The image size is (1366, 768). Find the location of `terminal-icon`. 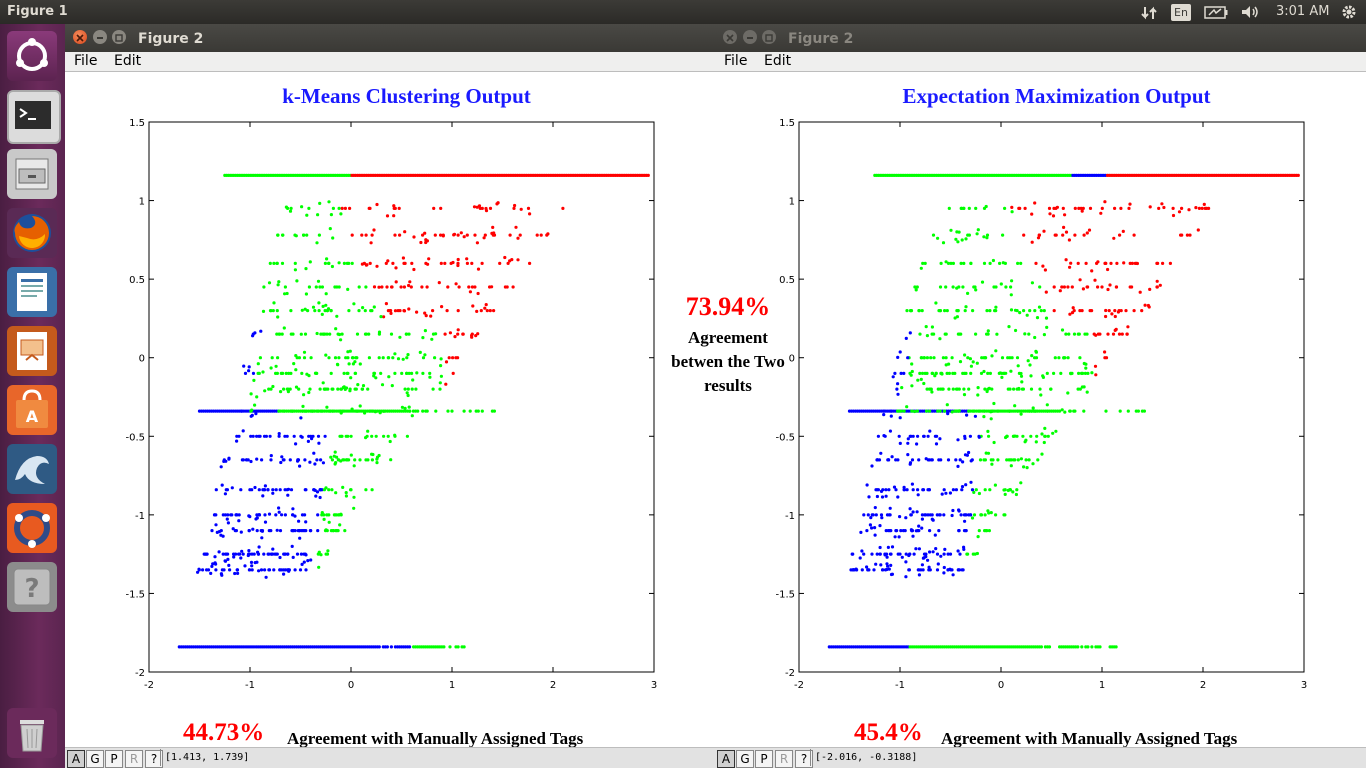

terminal-icon is located at coordinates (34, 117).